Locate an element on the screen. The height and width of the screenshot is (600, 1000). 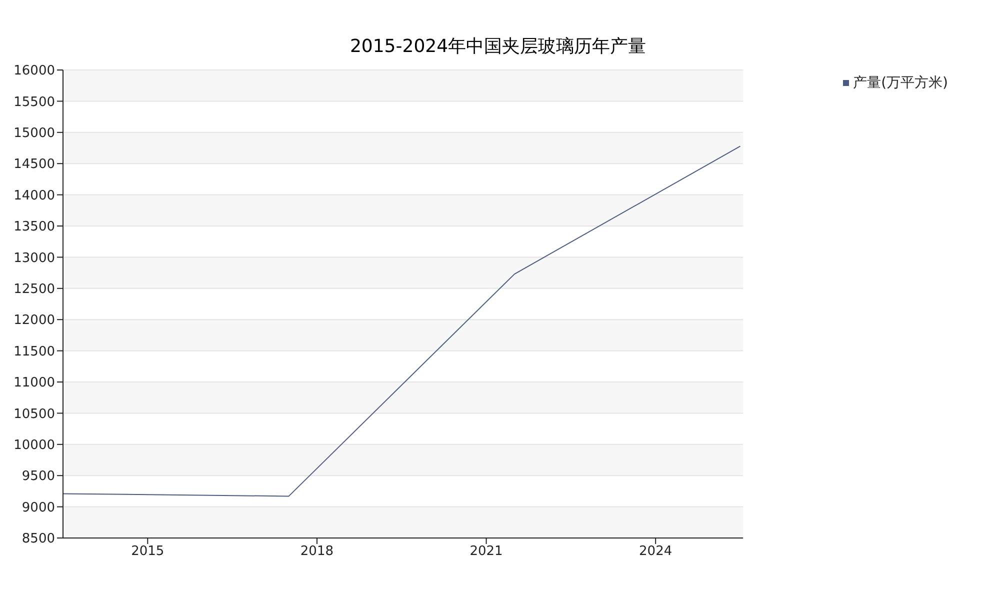
y-tick-label: 9500 is located at coordinates (38, 476).